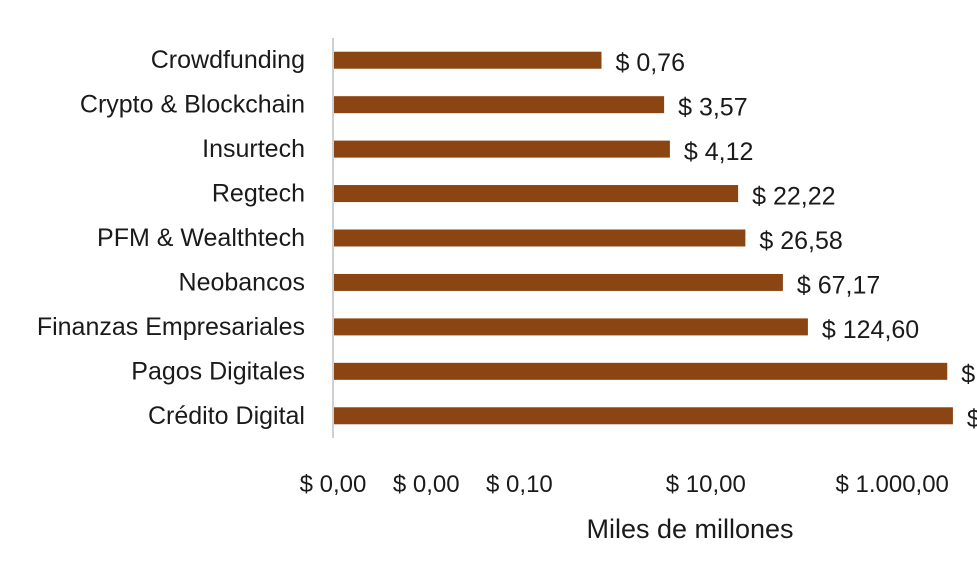 This screenshot has width=977, height=583. Describe the element at coordinates (706, 484) in the screenshot. I see `x-tick-label: $ 10,00` at that location.